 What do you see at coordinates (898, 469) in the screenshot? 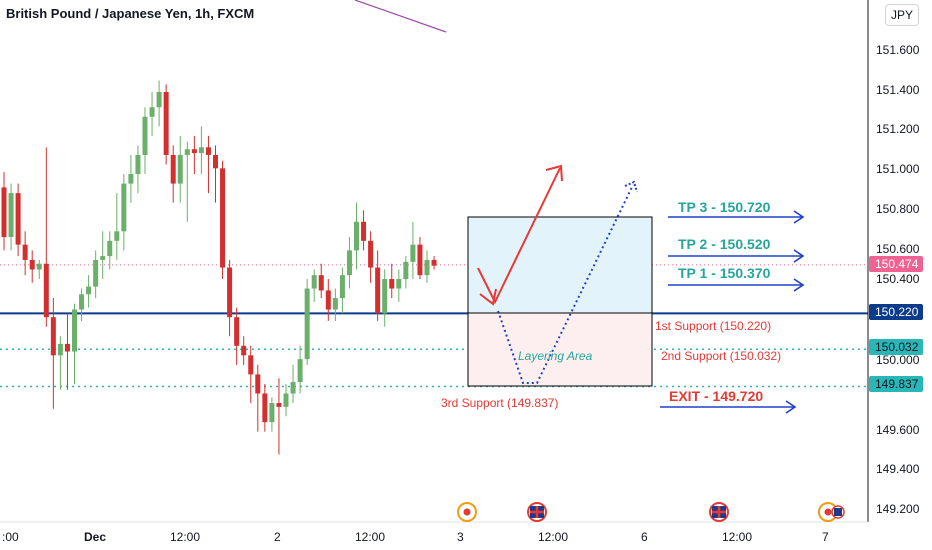
I see `price-tick: 149.400` at bounding box center [898, 469].